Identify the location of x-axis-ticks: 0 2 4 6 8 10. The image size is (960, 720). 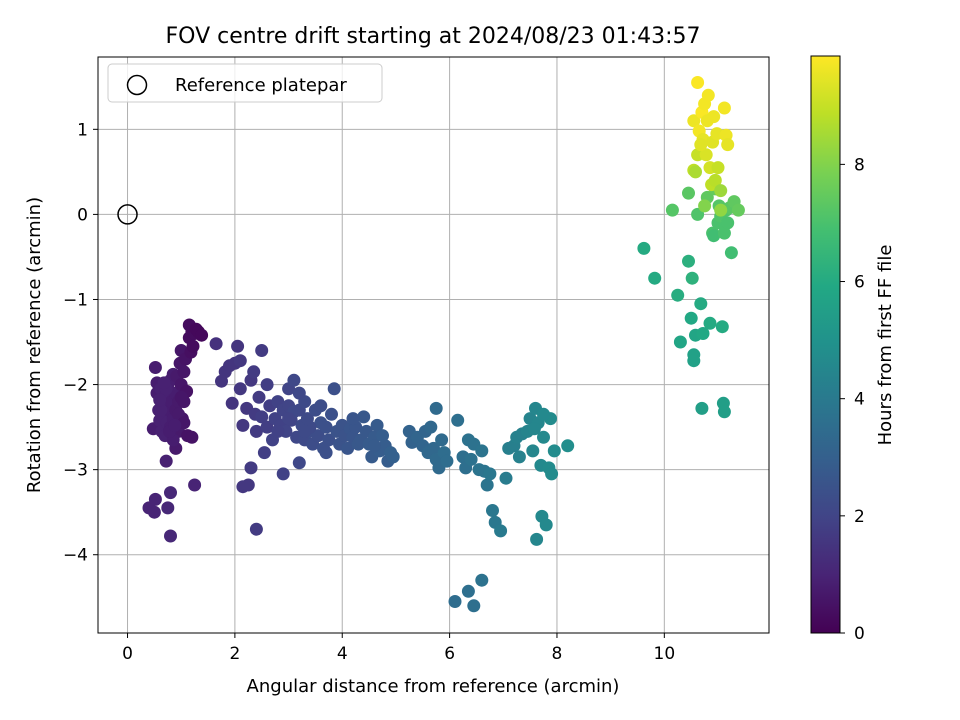
(398, 648).